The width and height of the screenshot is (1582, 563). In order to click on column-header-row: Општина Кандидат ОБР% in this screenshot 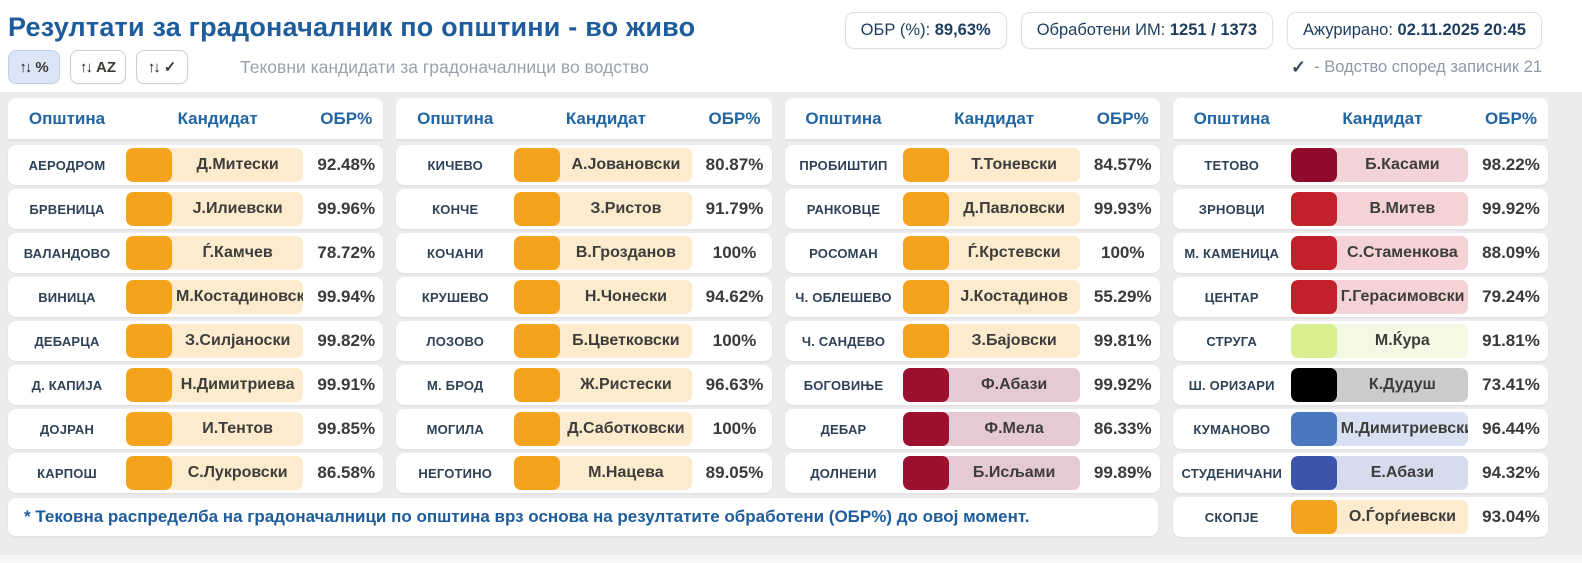, I will do `click(584, 119)`.